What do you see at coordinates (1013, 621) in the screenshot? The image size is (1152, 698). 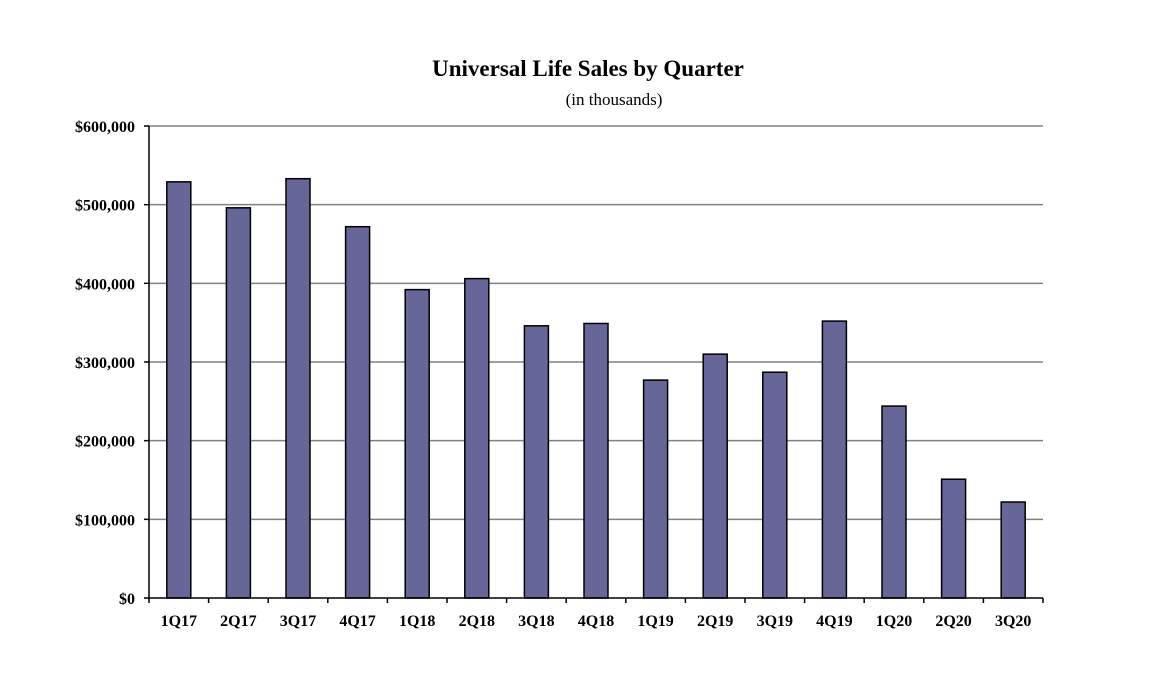 I see `x-tick-label: 3Q20` at bounding box center [1013, 621].